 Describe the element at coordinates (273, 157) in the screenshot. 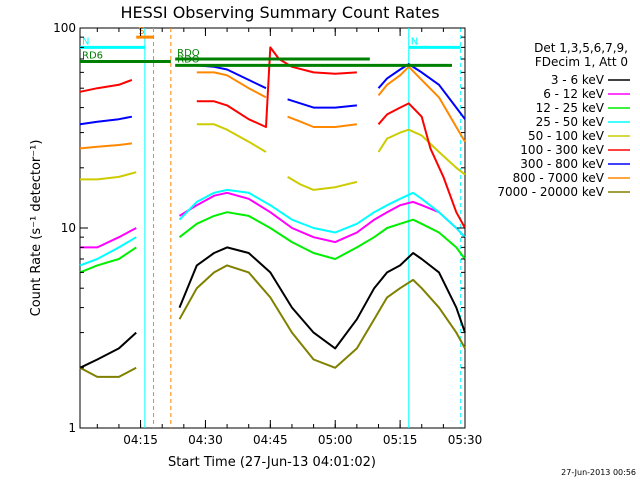

I see `series-line-50-100-kev` at that location.